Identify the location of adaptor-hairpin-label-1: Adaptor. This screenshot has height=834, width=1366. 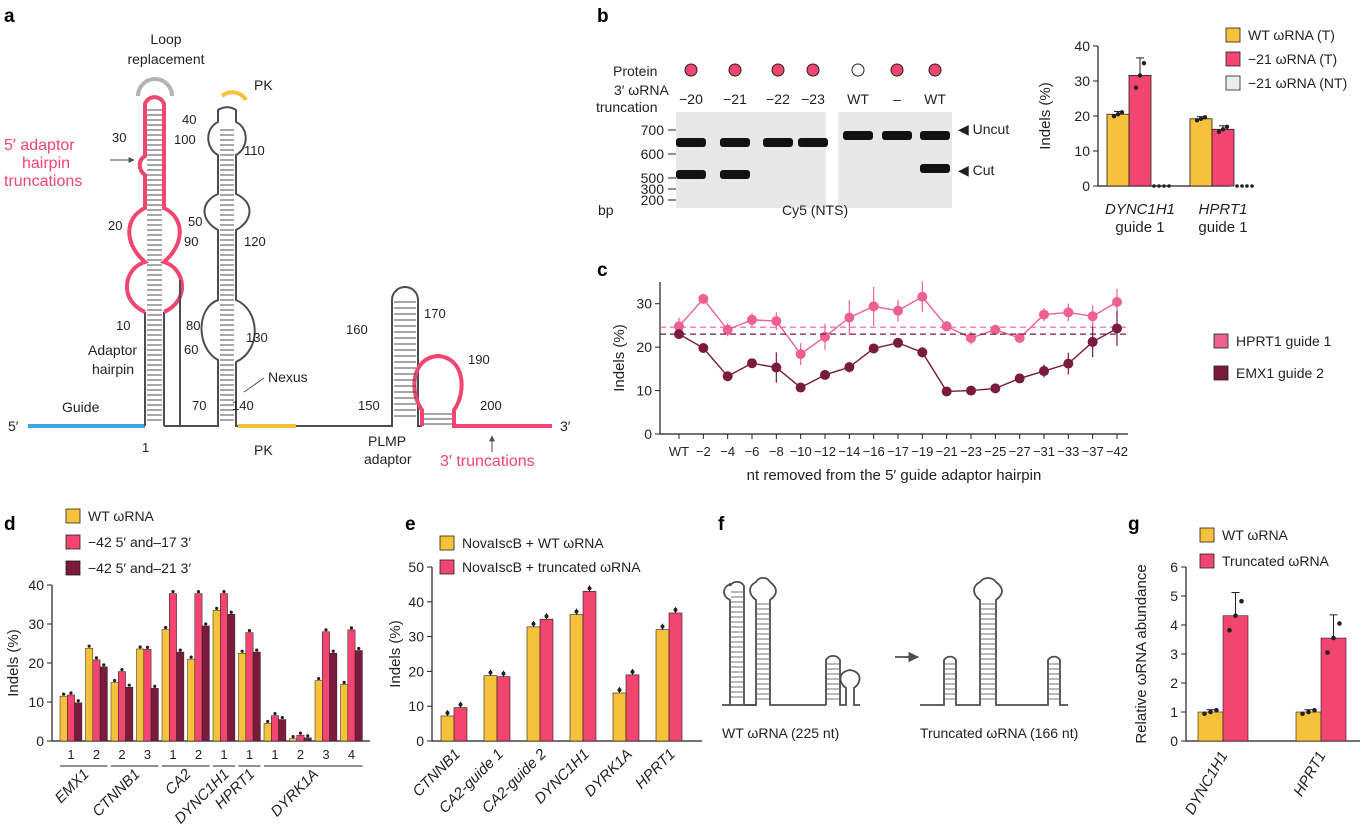
(112, 350).